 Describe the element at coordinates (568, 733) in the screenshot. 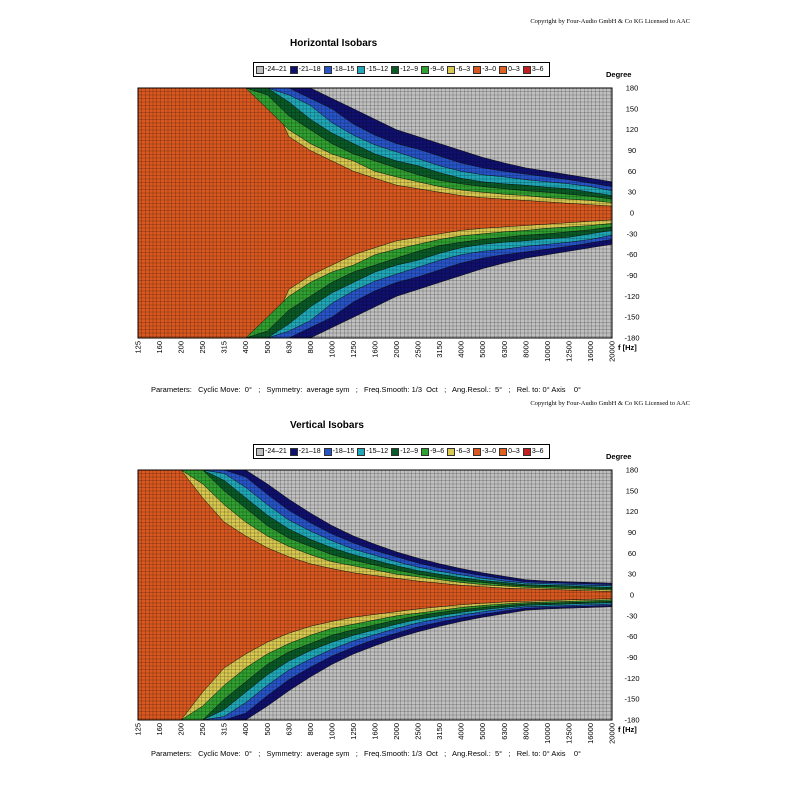

I see `x-tick-label: 12500` at that location.